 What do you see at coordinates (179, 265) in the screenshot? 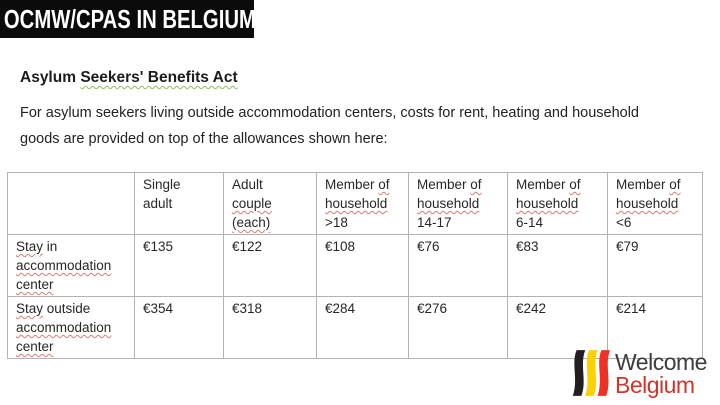
I see `value-cell: €135` at bounding box center [179, 265].